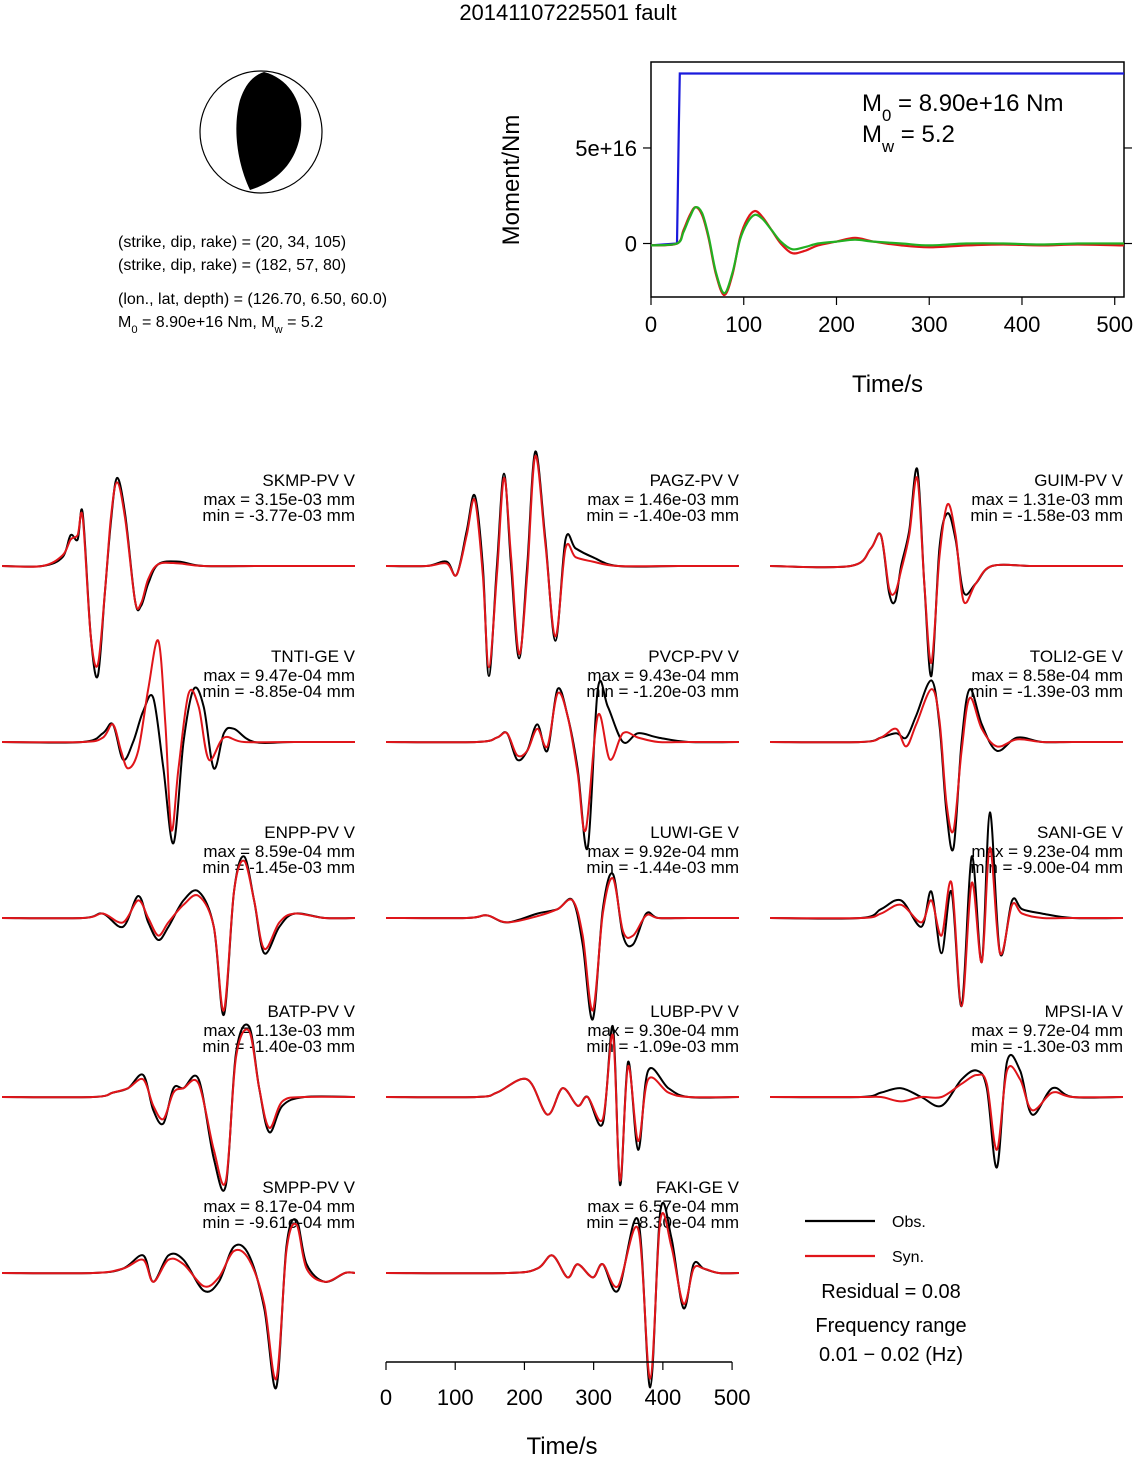  I want to click on station-max: max = 8.59e-04 mm, so click(279, 851).